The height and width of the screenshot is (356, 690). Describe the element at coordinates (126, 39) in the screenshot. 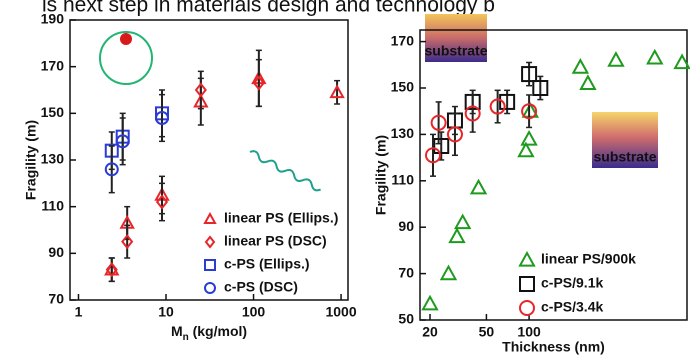

I see `inset-dot` at that location.